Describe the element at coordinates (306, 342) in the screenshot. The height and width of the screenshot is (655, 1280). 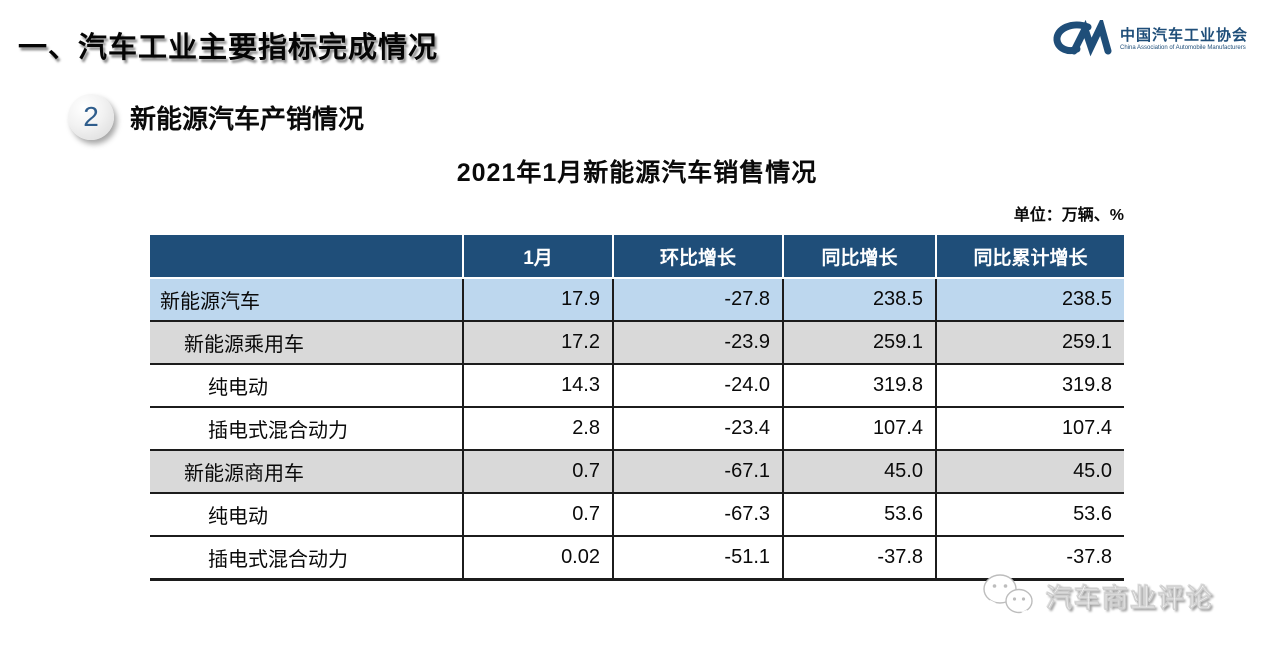
I see `row-label: 新能源乘用车` at that location.